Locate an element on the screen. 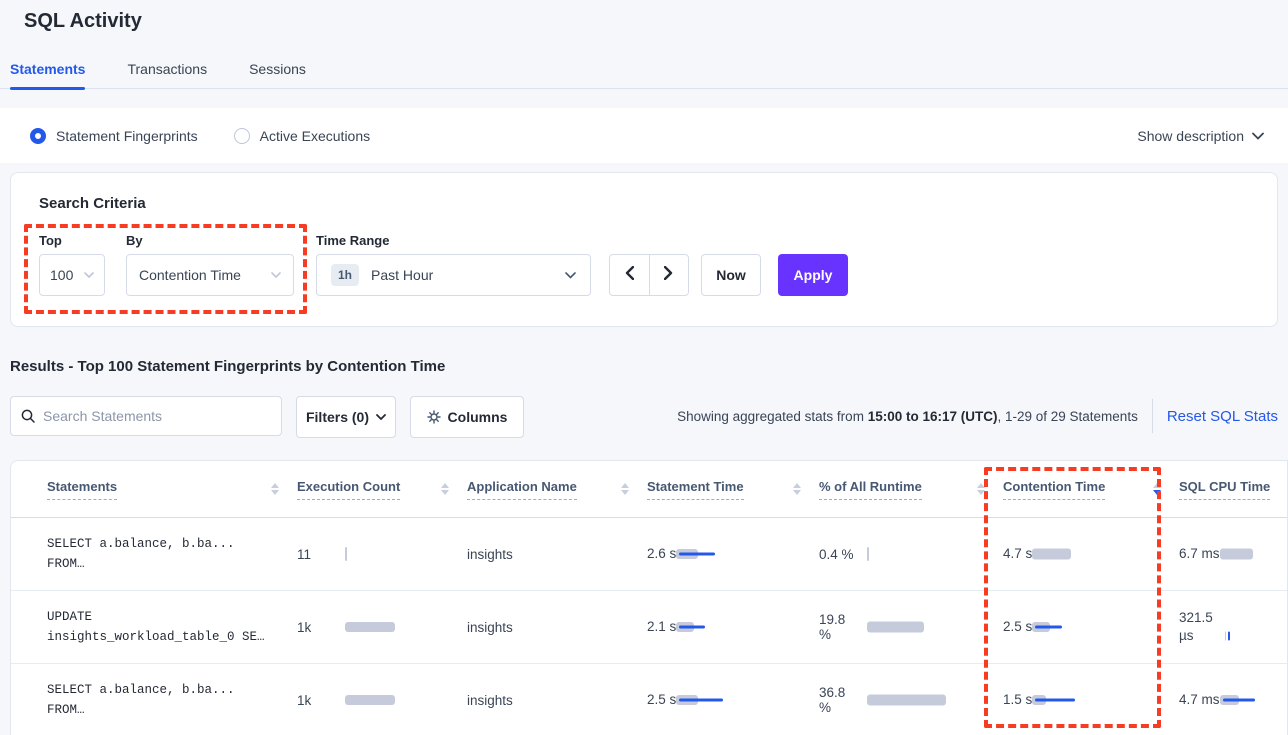 This screenshot has height=735, width=1288. next-time-button is located at coordinates (669, 275).